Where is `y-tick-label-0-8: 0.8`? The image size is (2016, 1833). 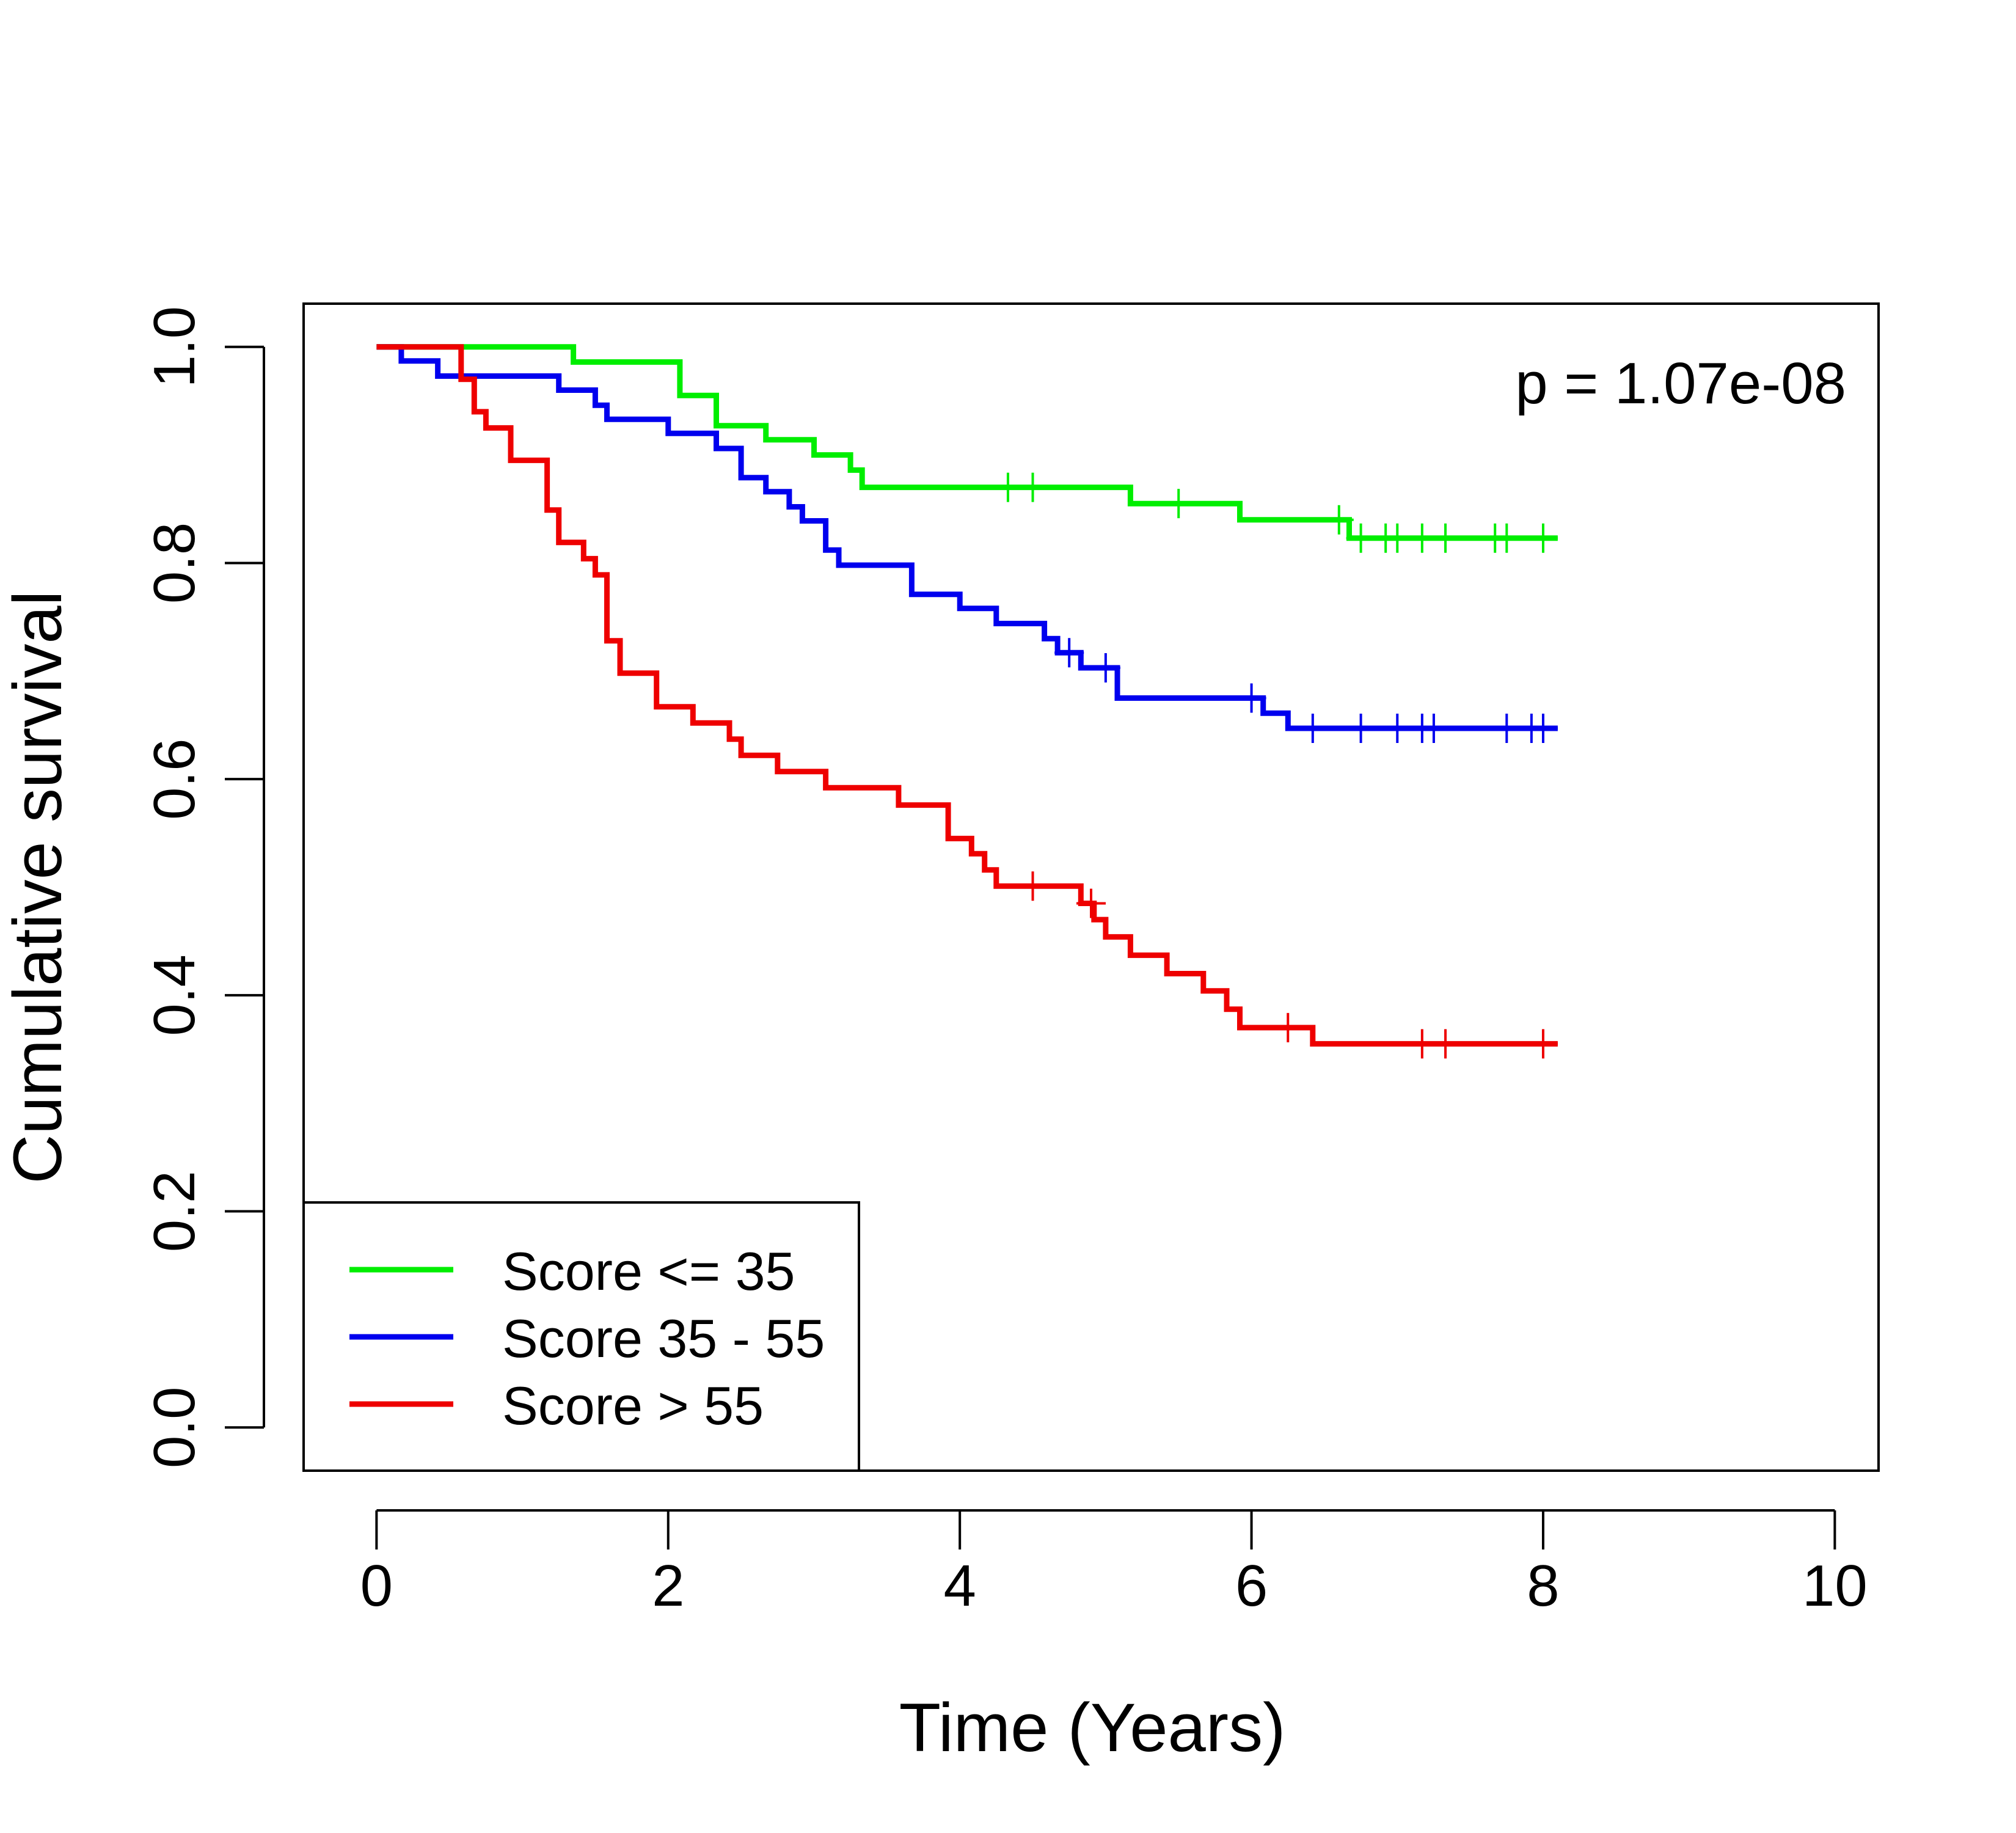
y-tick-label-0-8: 0.8 is located at coordinates (175, 563).